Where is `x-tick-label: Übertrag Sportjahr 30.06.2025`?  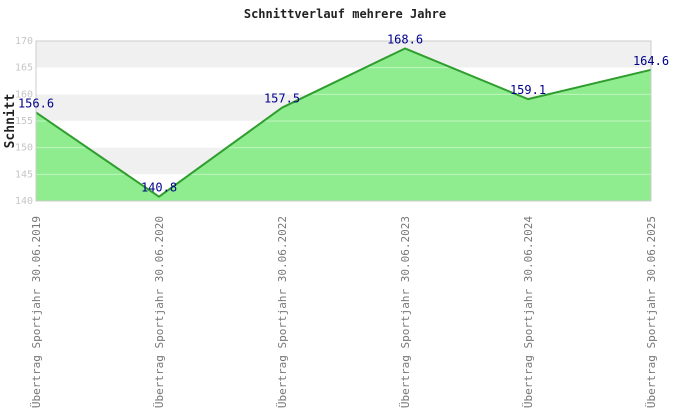
x-tick-label: Übertrag Sportjahr 30.06.2025 is located at coordinates (651, 312).